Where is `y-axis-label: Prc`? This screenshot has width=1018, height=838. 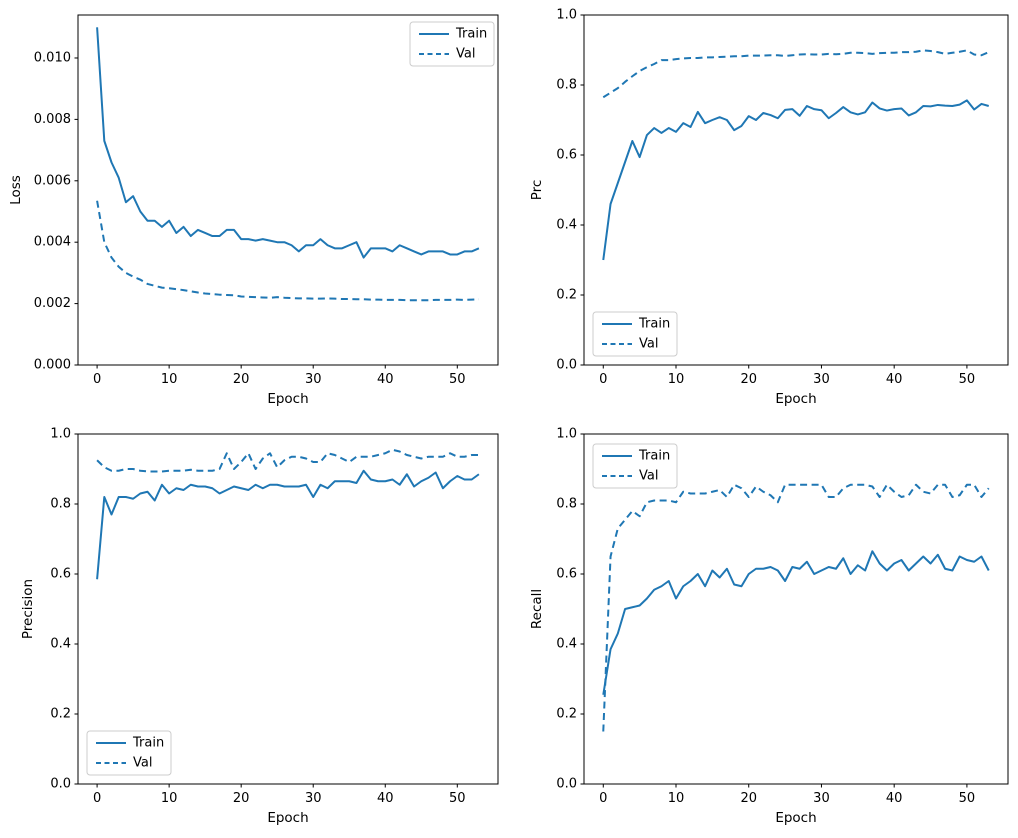 y-axis-label: Prc is located at coordinates (537, 190).